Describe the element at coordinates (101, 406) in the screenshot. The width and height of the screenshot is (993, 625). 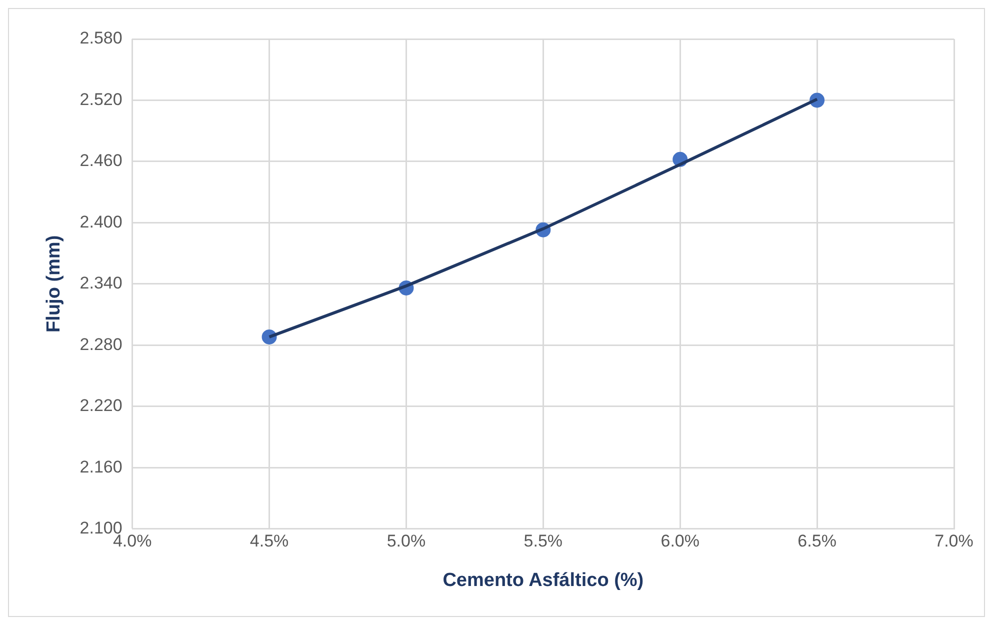
I see `y-tick-label: 2.220` at that location.